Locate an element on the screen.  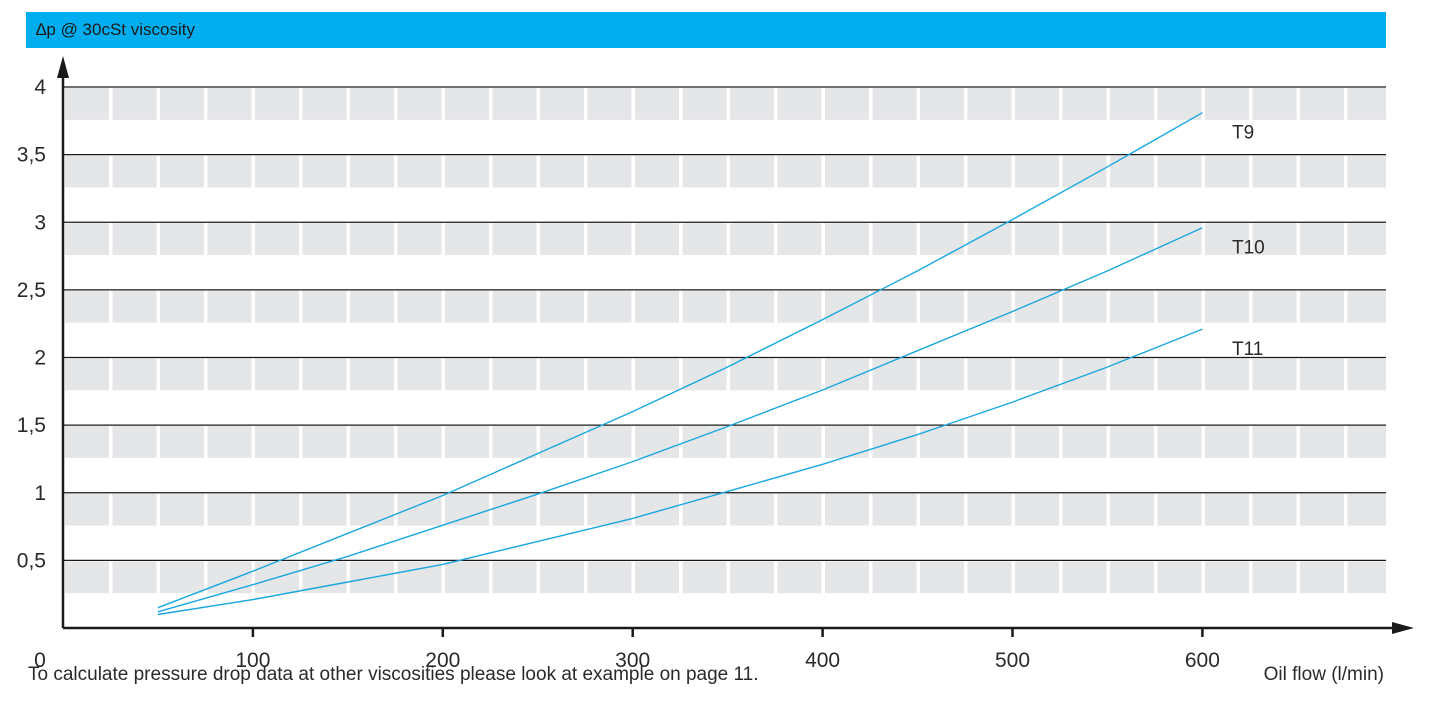
x-tick-label: 200 is located at coordinates (442, 660).